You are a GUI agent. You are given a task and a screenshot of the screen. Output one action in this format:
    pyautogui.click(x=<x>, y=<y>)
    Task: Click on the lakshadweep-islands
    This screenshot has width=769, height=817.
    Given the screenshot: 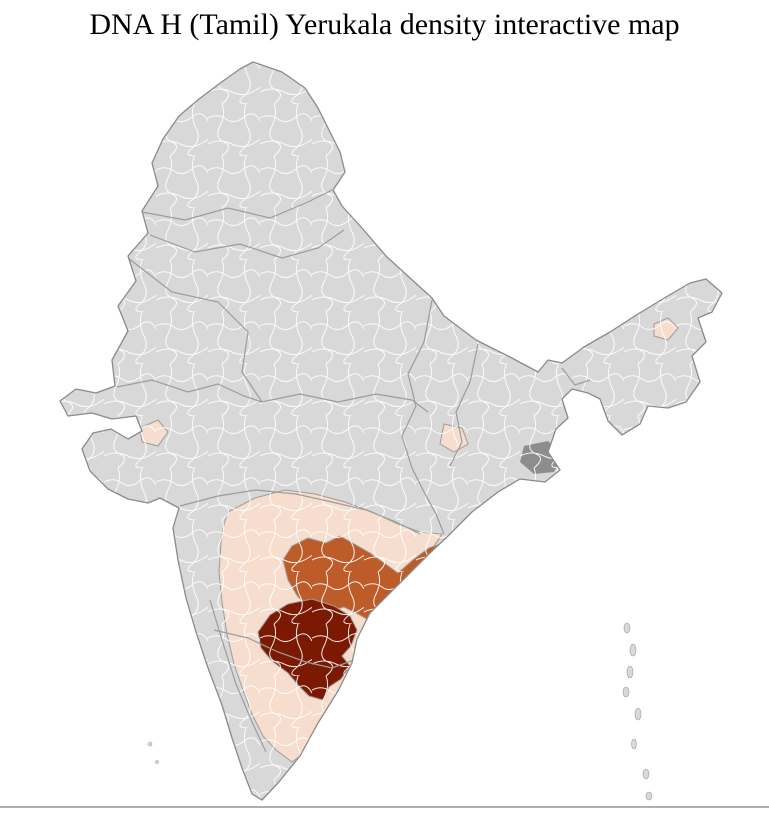 What is the action you would take?
    pyautogui.click(x=153, y=752)
    